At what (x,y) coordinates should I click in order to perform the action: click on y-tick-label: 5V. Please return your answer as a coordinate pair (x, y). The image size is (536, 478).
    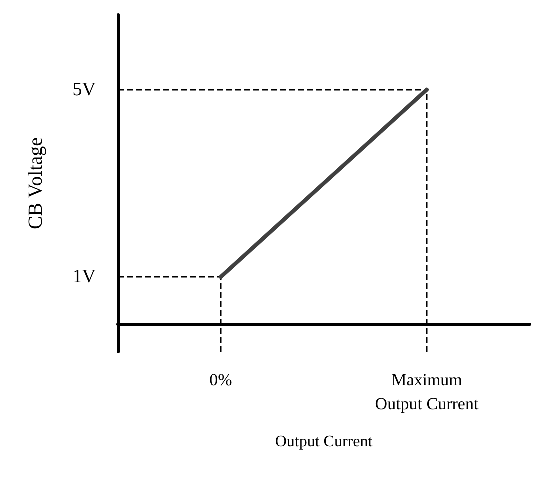
    Looking at the image, I should click on (84, 89).